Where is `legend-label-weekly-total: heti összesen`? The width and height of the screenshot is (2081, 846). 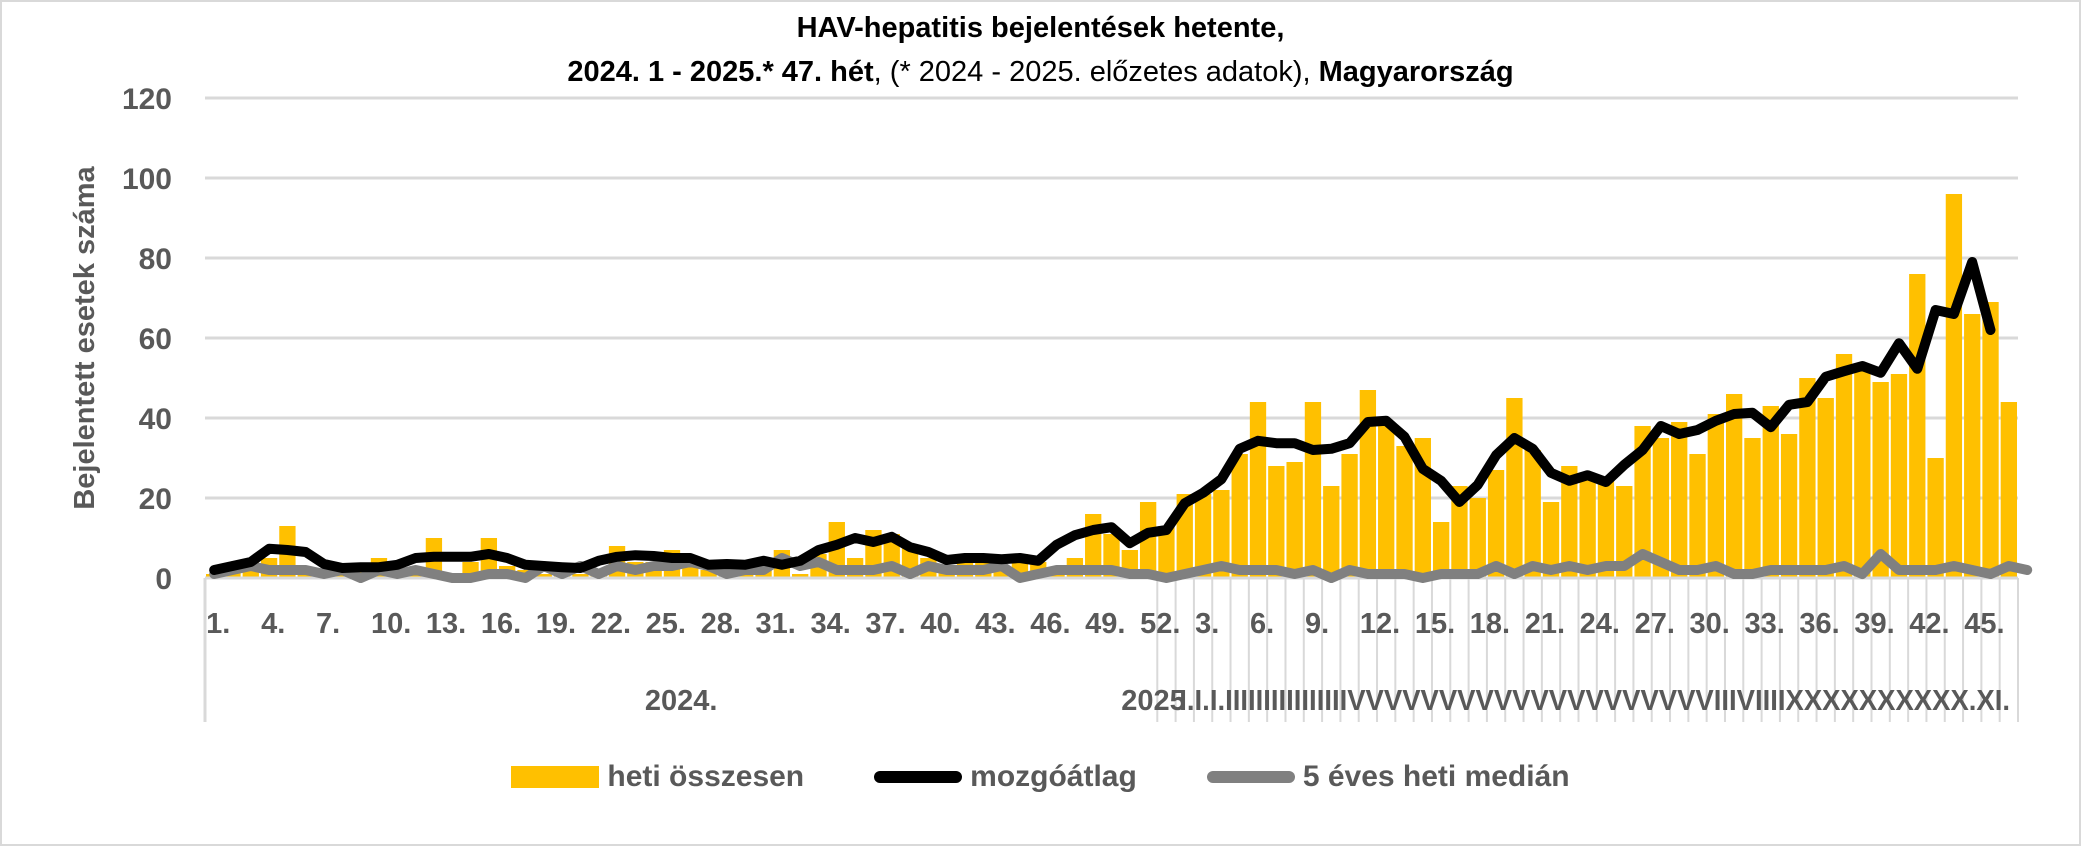 legend-label-weekly-total: heti összesen is located at coordinates (706, 776).